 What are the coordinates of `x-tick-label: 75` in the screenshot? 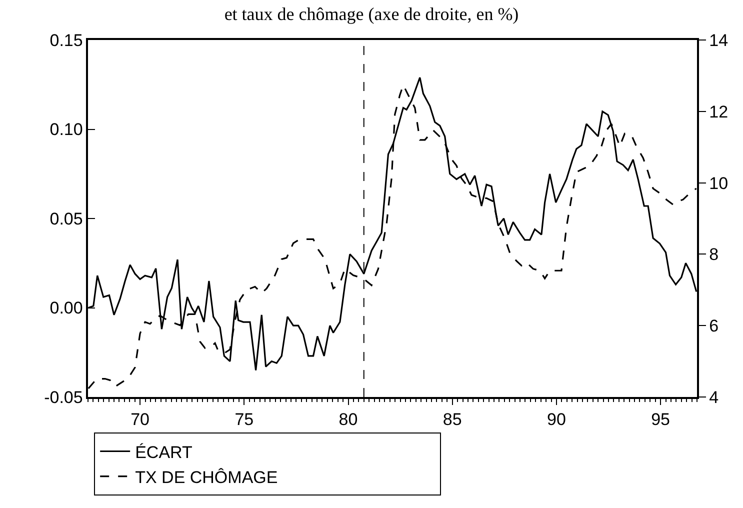 It's located at (244, 420).